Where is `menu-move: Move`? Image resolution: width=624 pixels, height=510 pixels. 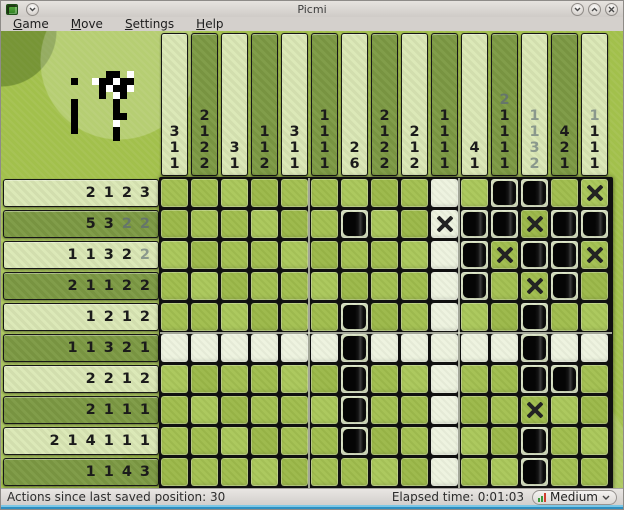
menu-move: Move is located at coordinates (86, 24).